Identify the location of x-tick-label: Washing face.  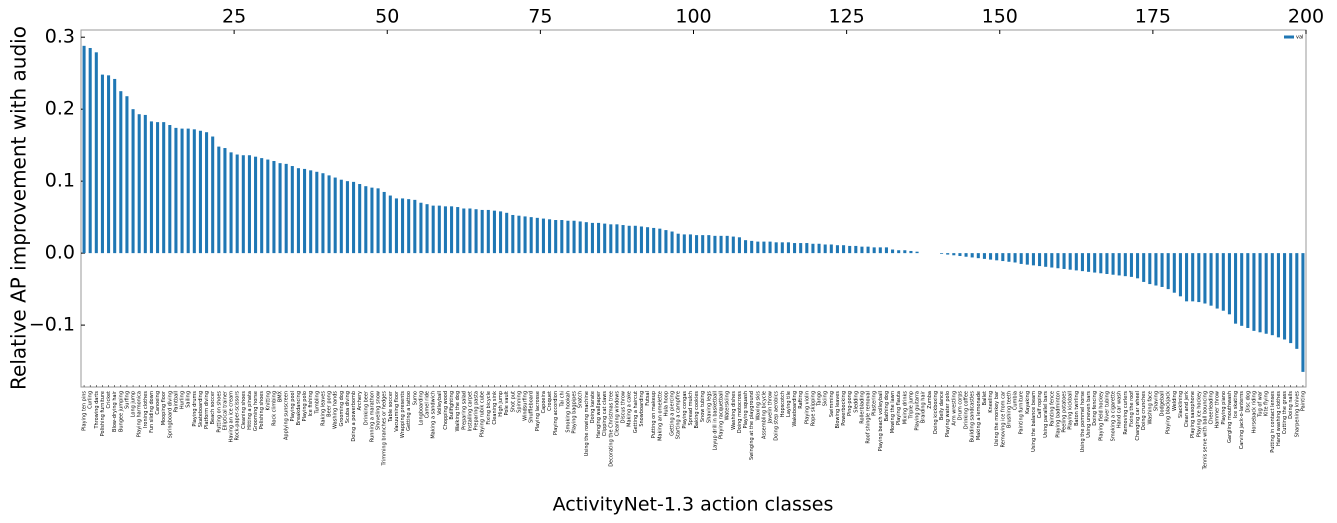
(1150, 407).